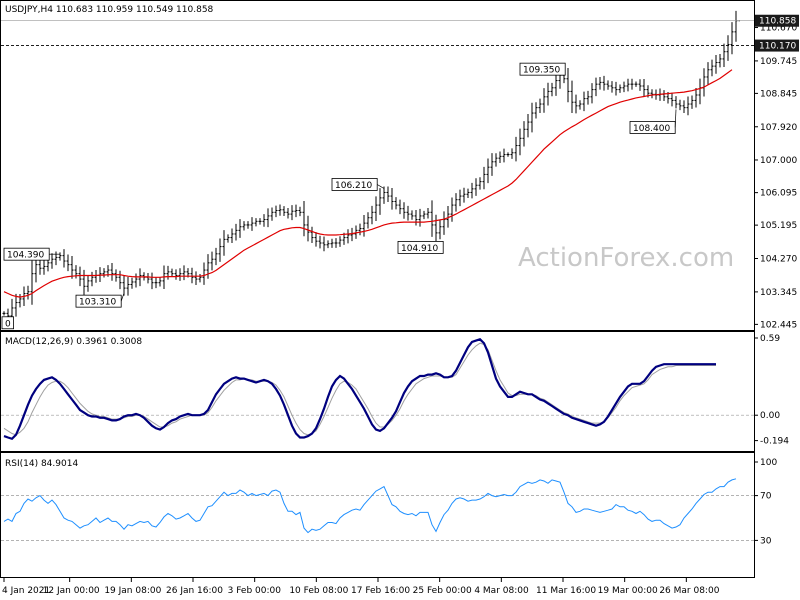  I want to click on price-annotation-label: 109.350, so click(541, 71).